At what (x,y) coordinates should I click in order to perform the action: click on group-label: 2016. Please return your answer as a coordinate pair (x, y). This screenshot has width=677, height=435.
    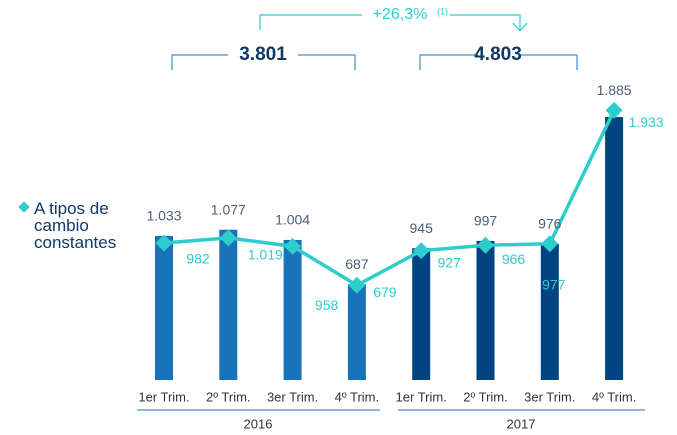
    Looking at the image, I should click on (258, 423).